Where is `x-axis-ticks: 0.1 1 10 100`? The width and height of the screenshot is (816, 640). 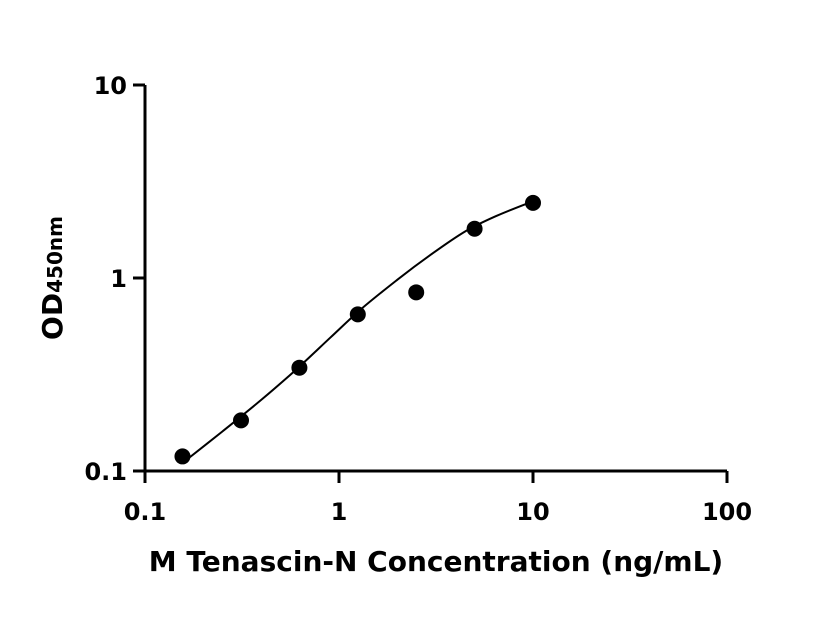 x-axis-ticks: 0.1 1 10 100 is located at coordinates (438, 498).